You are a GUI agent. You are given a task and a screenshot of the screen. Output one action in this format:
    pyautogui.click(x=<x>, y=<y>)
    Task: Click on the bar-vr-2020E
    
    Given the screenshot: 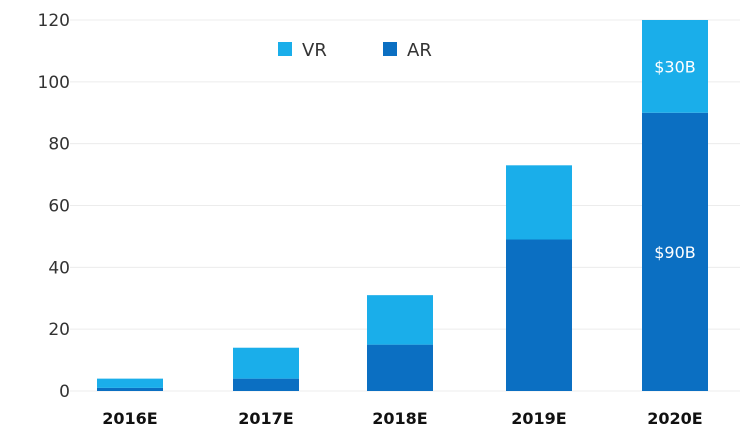 What is the action you would take?
    pyautogui.click(x=675, y=66)
    